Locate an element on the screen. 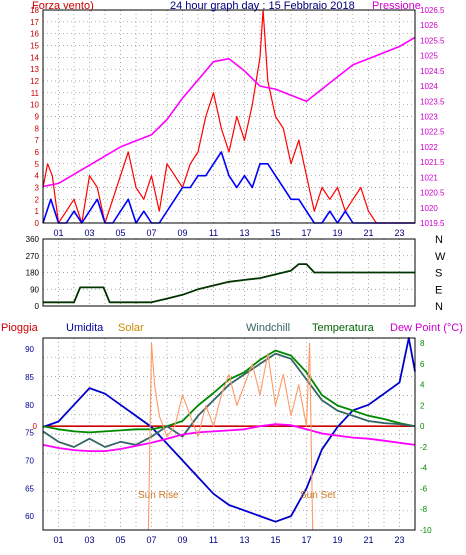  panel1-right-tick: 1024 is located at coordinates (429, 86).